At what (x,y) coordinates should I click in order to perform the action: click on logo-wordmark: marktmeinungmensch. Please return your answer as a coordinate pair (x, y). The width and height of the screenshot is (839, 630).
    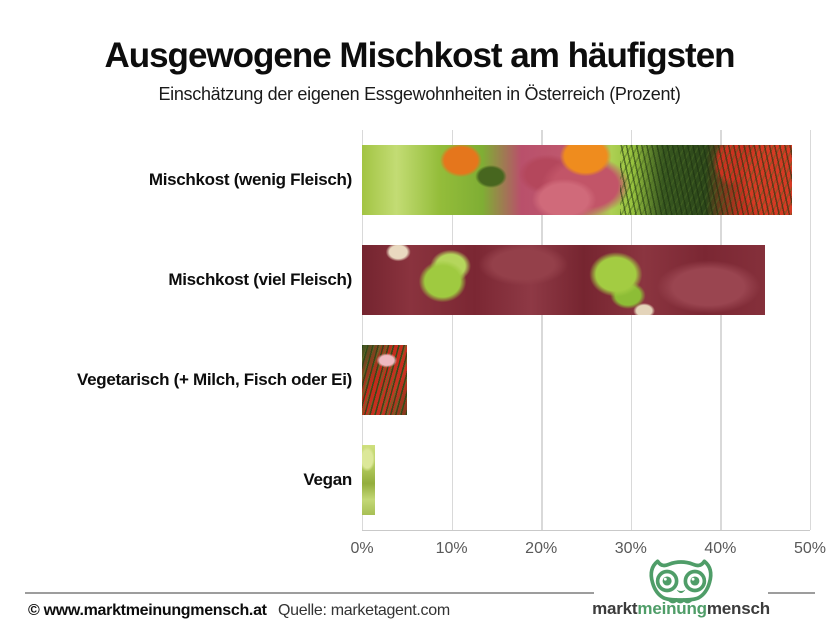
    Looking at the image, I should click on (681, 609).